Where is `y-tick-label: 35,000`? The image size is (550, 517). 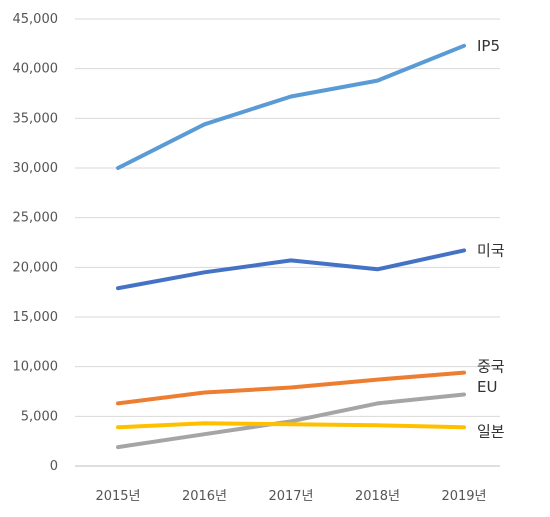 y-tick-label: 35,000 is located at coordinates (36, 118).